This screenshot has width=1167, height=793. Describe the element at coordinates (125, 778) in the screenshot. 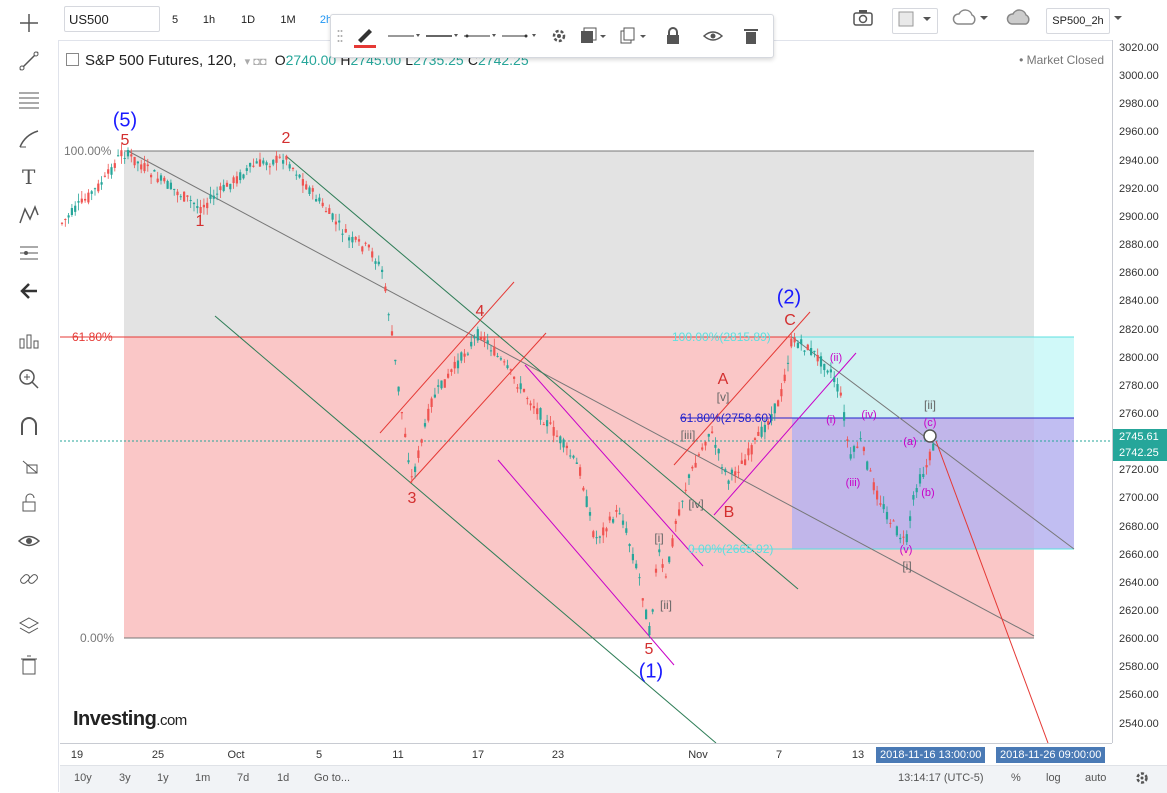

I see `range-3y: 3y` at that location.